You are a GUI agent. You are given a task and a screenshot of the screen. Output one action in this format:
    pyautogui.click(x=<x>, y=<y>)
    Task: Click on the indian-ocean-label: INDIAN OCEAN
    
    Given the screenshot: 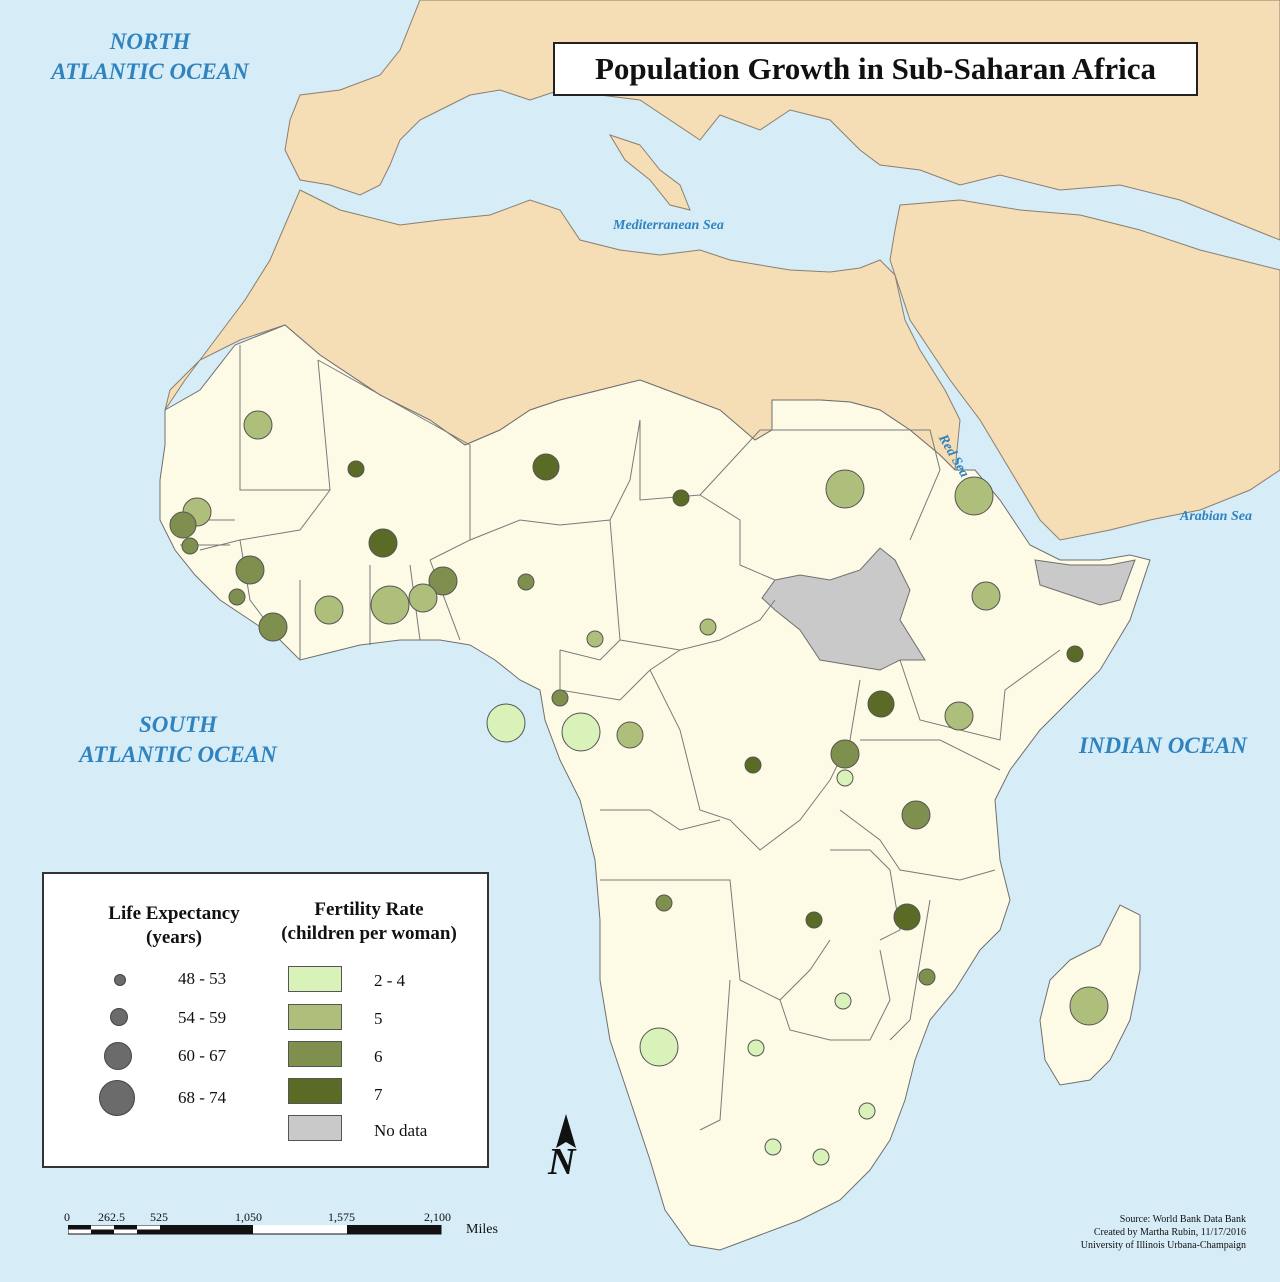 What is the action you would take?
    pyautogui.click(x=1163, y=745)
    